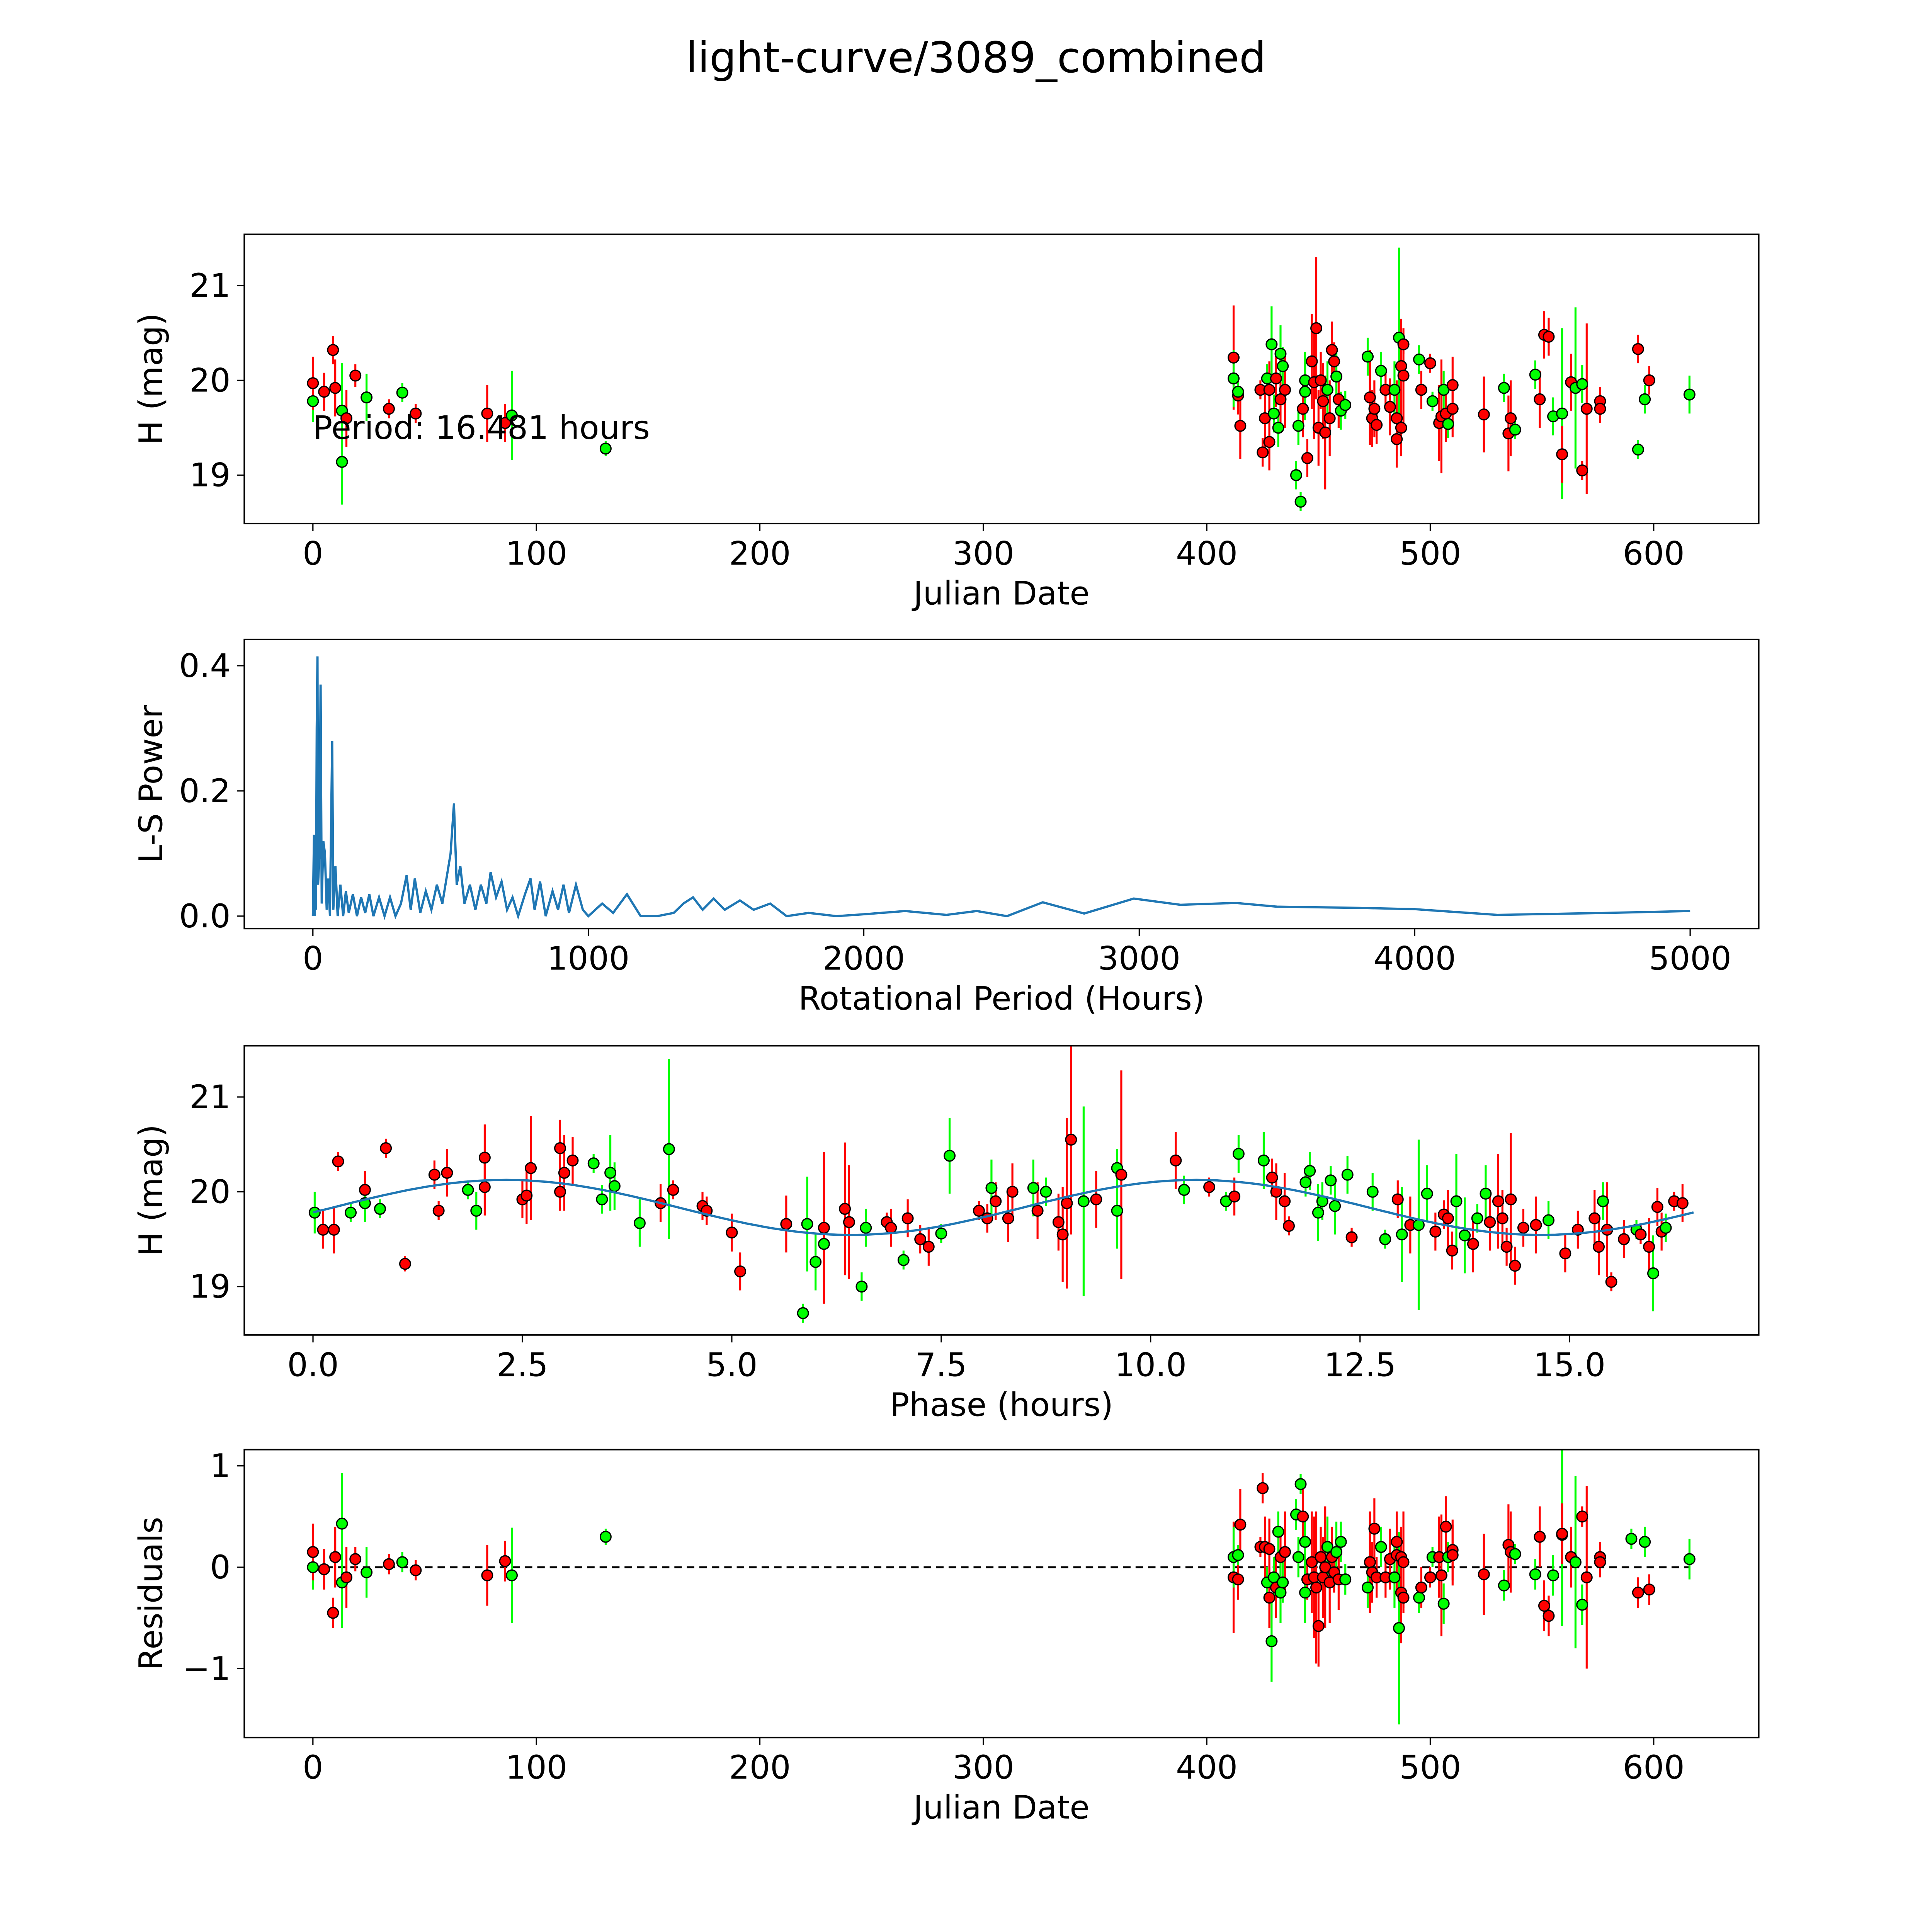 The height and width of the screenshot is (1932, 1932). What do you see at coordinates (313, 959) in the screenshot?
I see `x-tick-label: 0` at bounding box center [313, 959].